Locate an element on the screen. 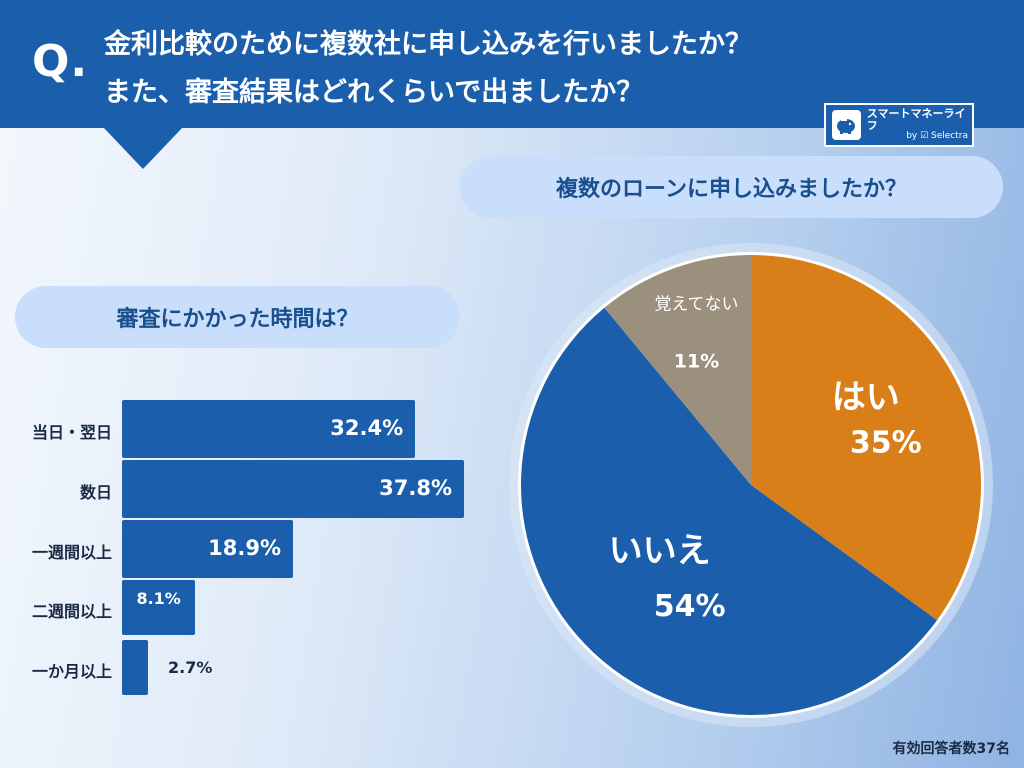 The height and width of the screenshot is (768, 1024). pie-label-2: いいえ is located at coordinates (660, 551).